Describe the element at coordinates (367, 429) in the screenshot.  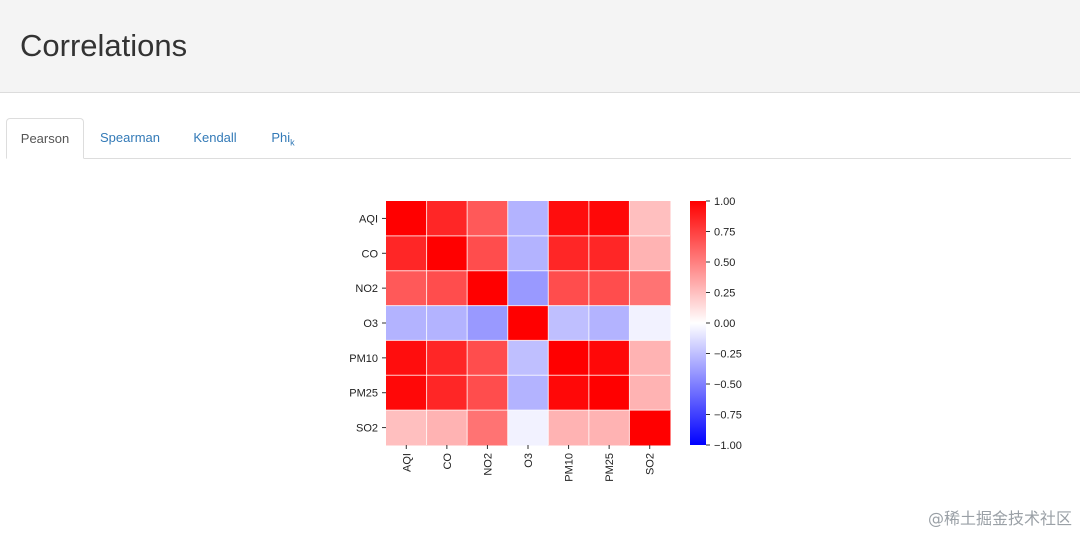
I see `y-tick-label: SO2` at that location.